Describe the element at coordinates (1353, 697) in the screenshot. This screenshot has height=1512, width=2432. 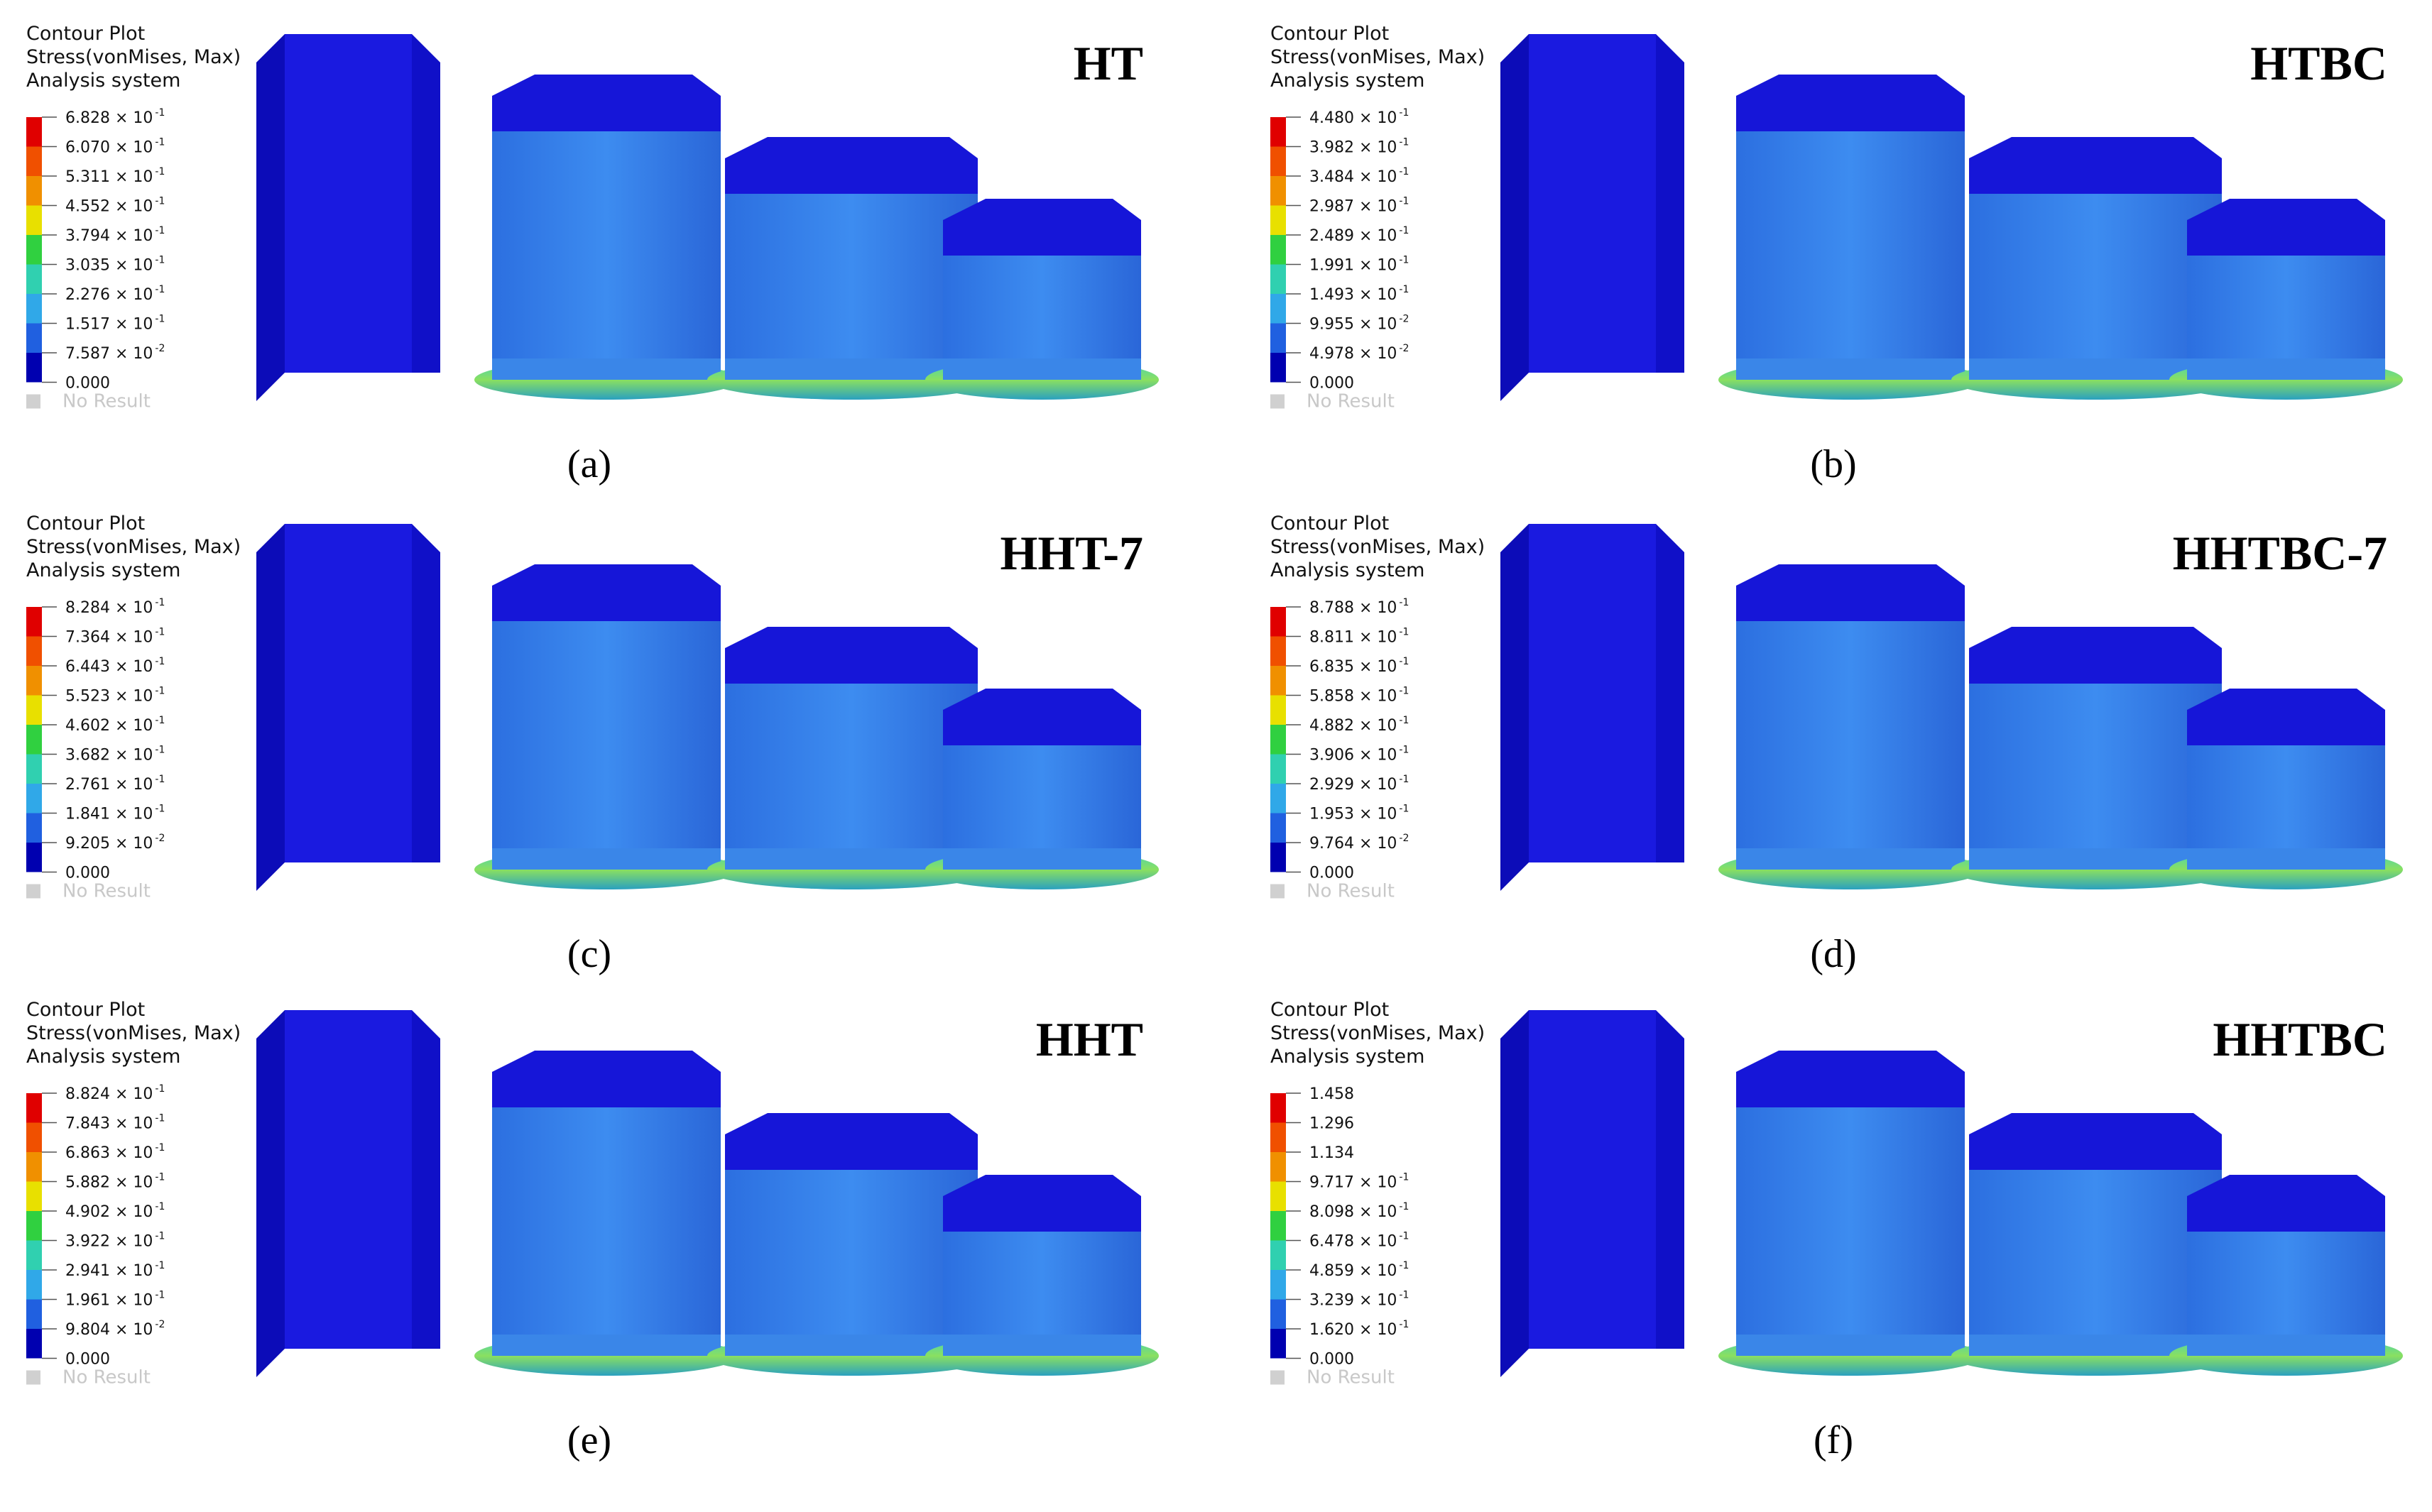
I see `legend-label: 5.858 × 10` at that location.